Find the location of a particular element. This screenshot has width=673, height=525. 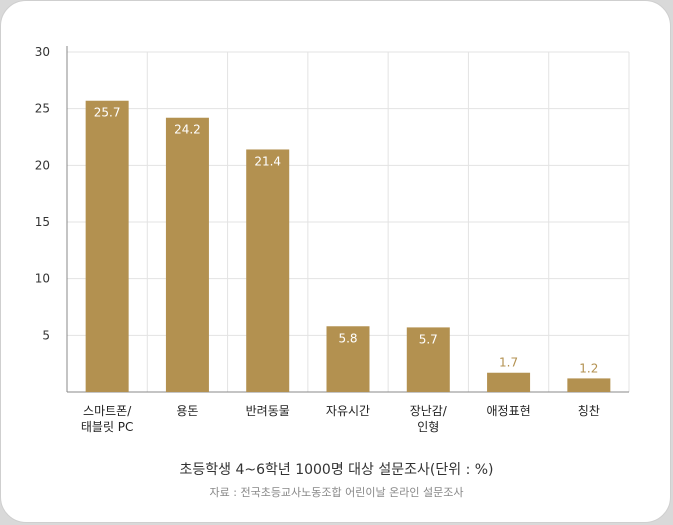

x-tick-label: 용돈 is located at coordinates (187, 411).